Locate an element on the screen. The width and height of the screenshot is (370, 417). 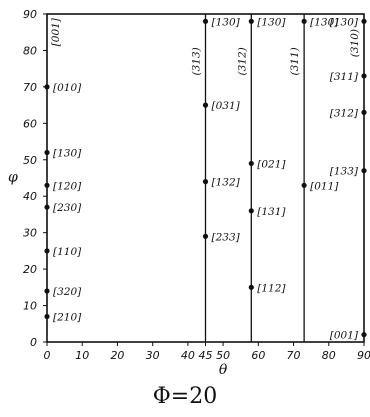
pole-label: [312] is located at coordinates (344, 113).